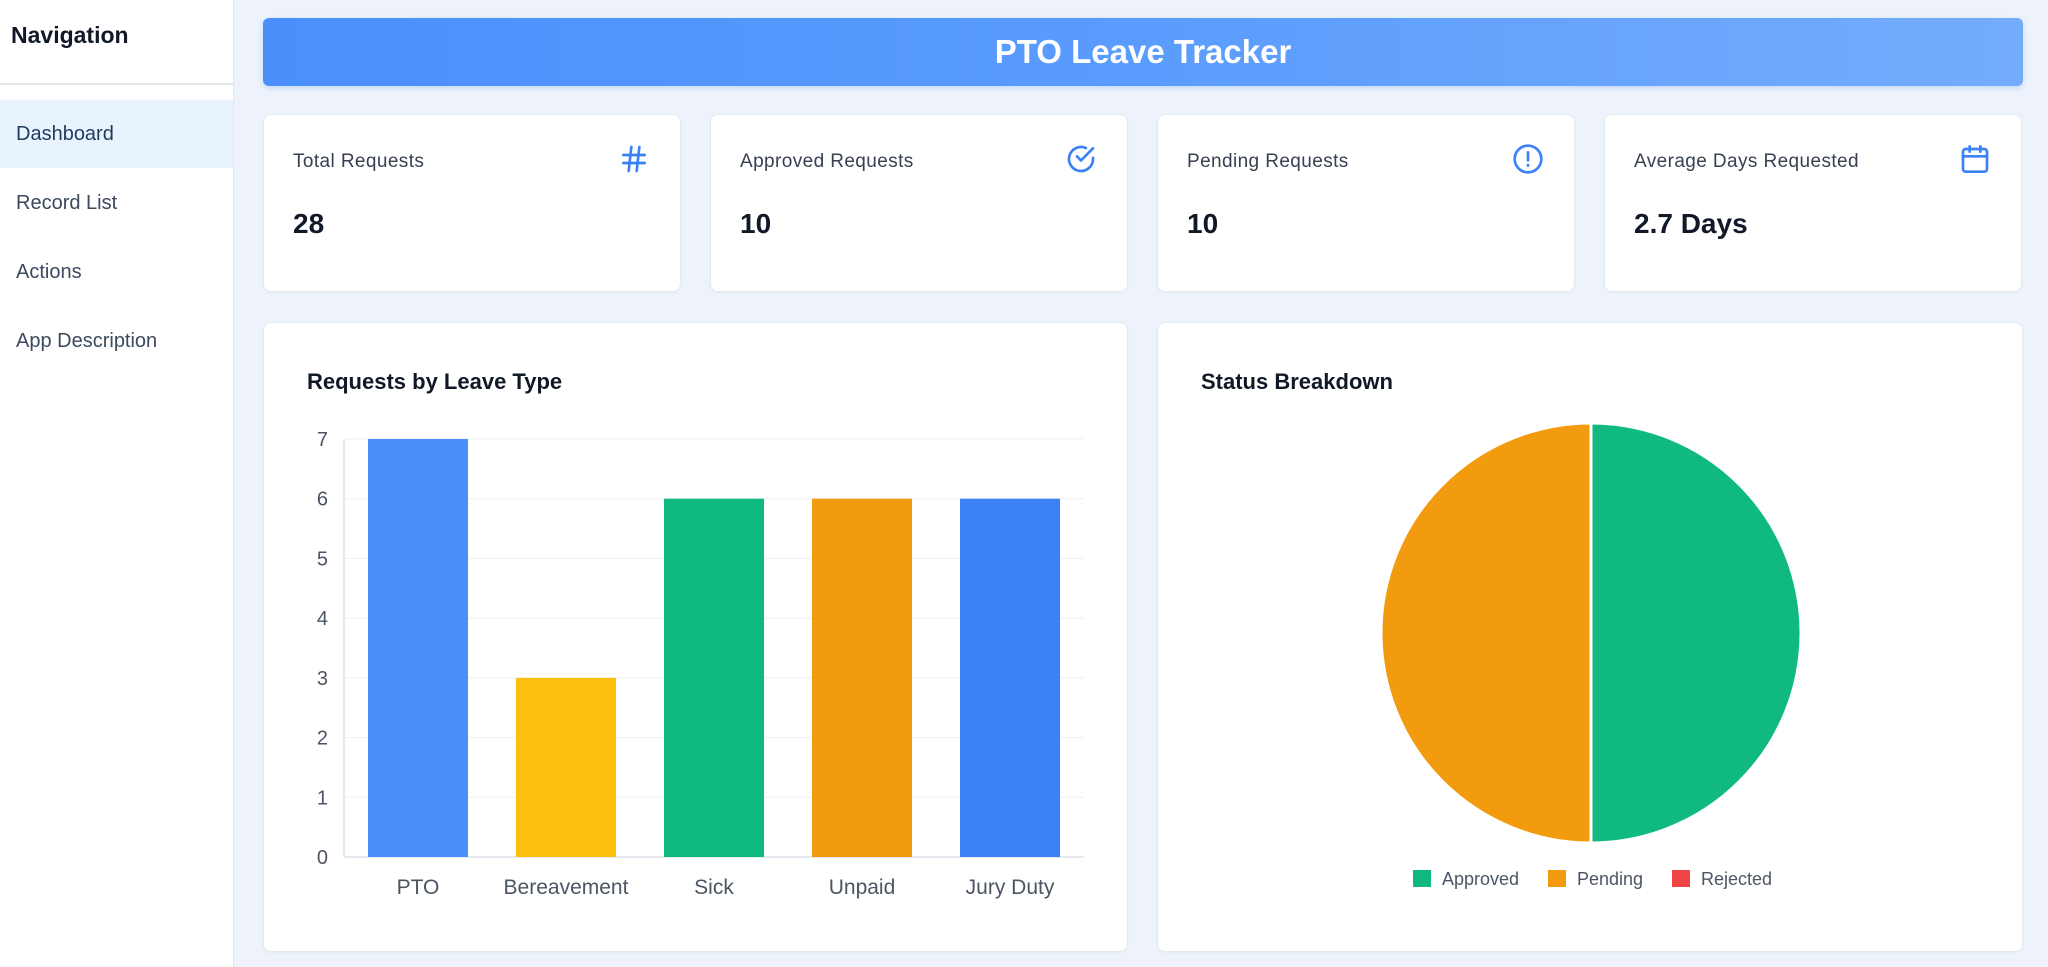 This screenshot has height=967, width=2048. What do you see at coordinates (87, 340) in the screenshot?
I see `sidebar-item-app-description: App Description` at bounding box center [87, 340].